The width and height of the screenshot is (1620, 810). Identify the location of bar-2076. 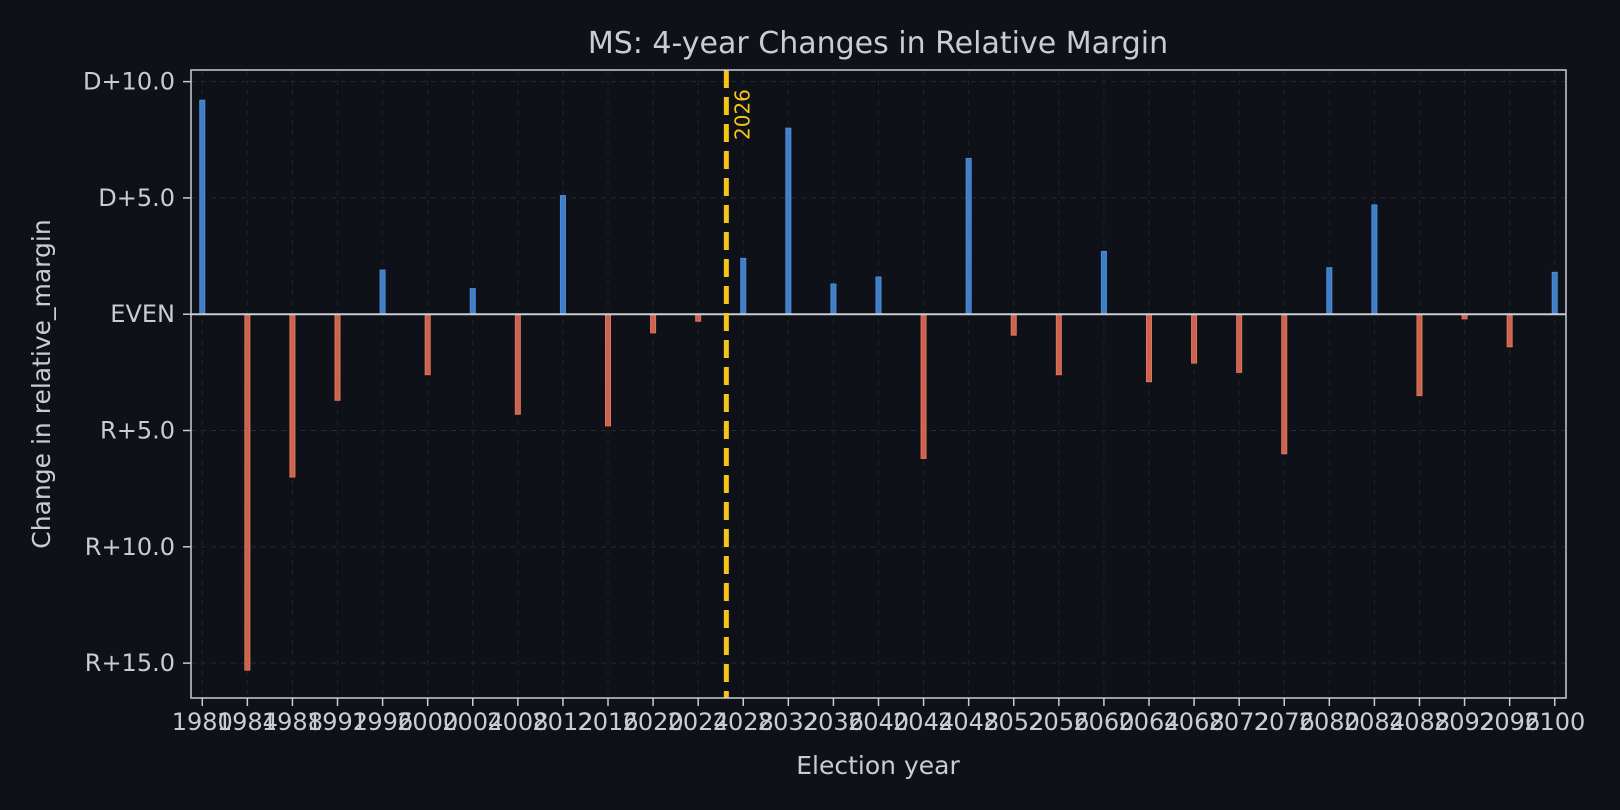
(1284, 384).